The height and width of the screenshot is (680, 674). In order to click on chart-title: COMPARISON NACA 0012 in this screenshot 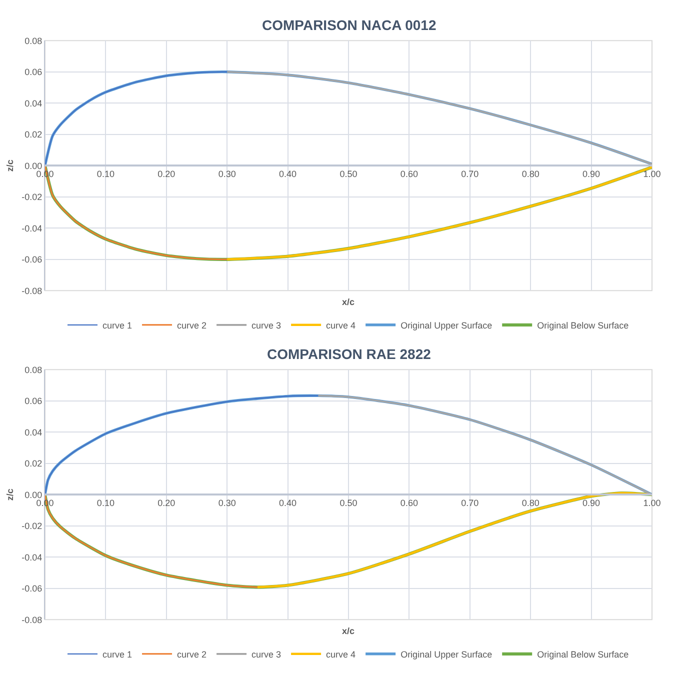, I will do `click(349, 25)`.